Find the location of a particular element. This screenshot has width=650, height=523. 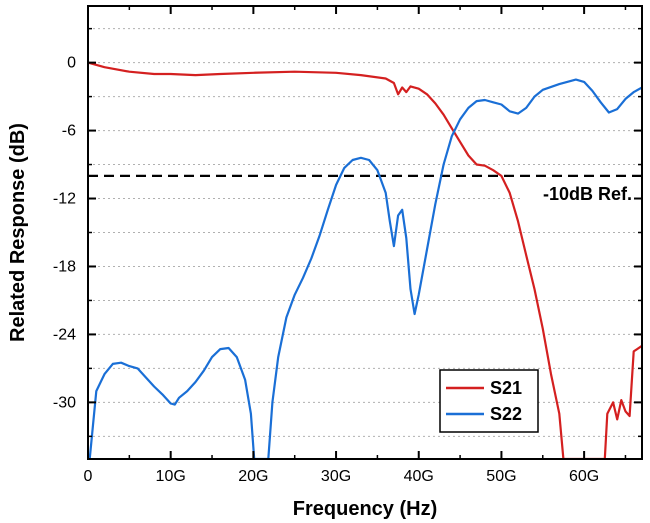

legend-label-s21: S21 is located at coordinates (506, 388).